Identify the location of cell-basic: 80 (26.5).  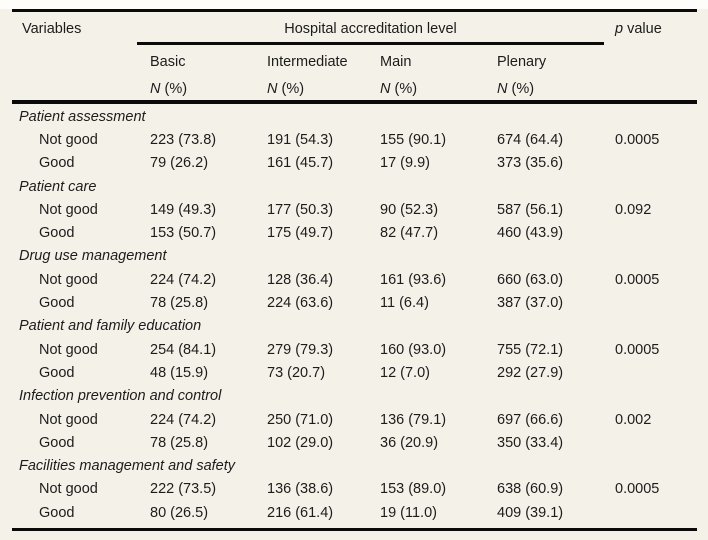
(179, 512).